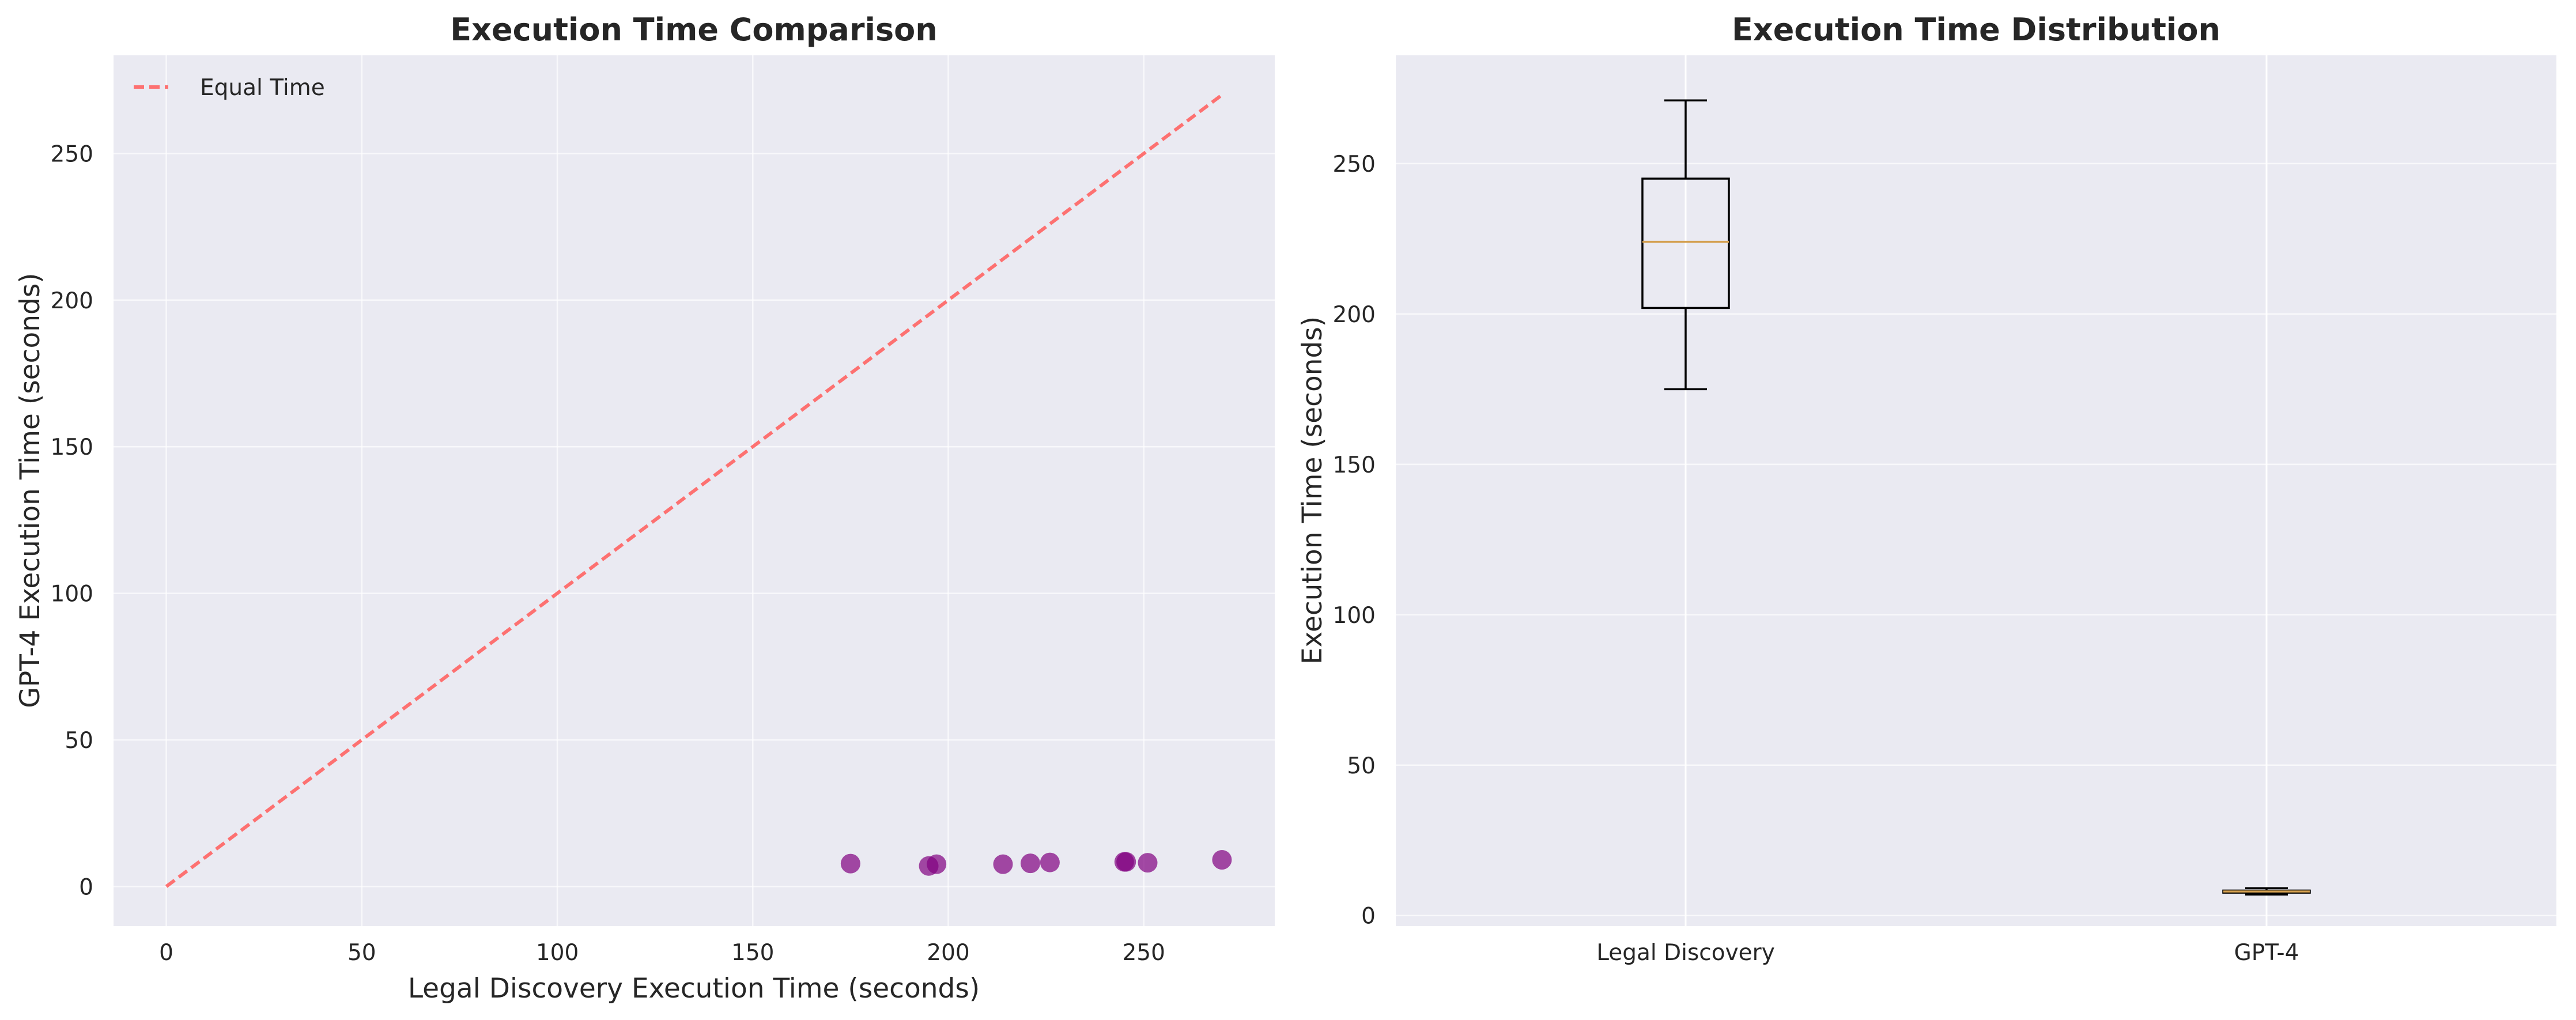 Image resolution: width=2576 pixels, height=1020 pixels. What do you see at coordinates (1143, 953) in the screenshot?
I see `scatter-x-tick-label: 250` at bounding box center [1143, 953].